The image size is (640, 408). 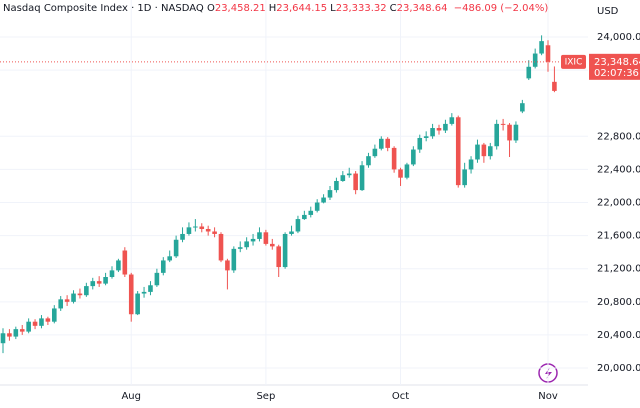 I want to click on x-tick-label: Sep, so click(x=265, y=396).